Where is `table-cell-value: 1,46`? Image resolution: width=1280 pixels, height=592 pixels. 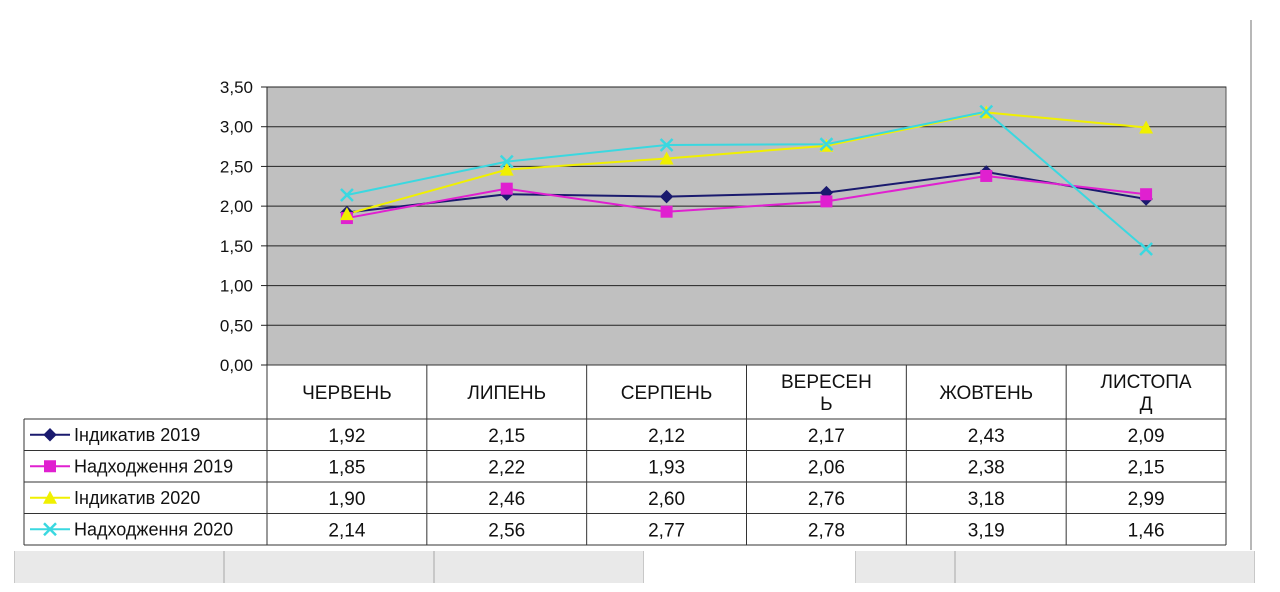
table-cell-value: 1,46 is located at coordinates (1146, 530).